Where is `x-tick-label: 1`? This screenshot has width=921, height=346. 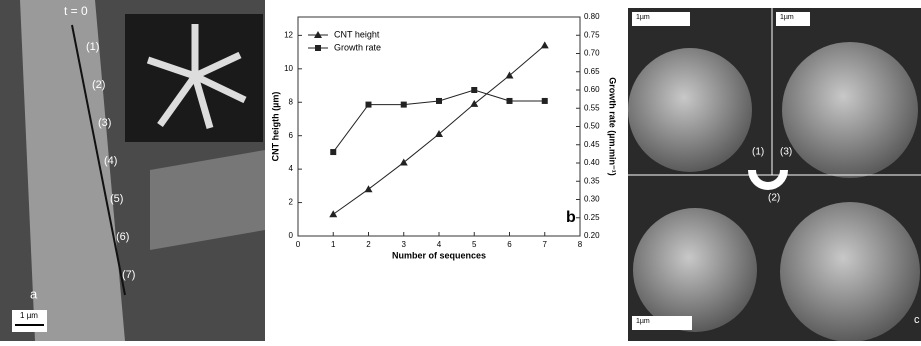 x-tick-label: 1 is located at coordinates (333, 244).